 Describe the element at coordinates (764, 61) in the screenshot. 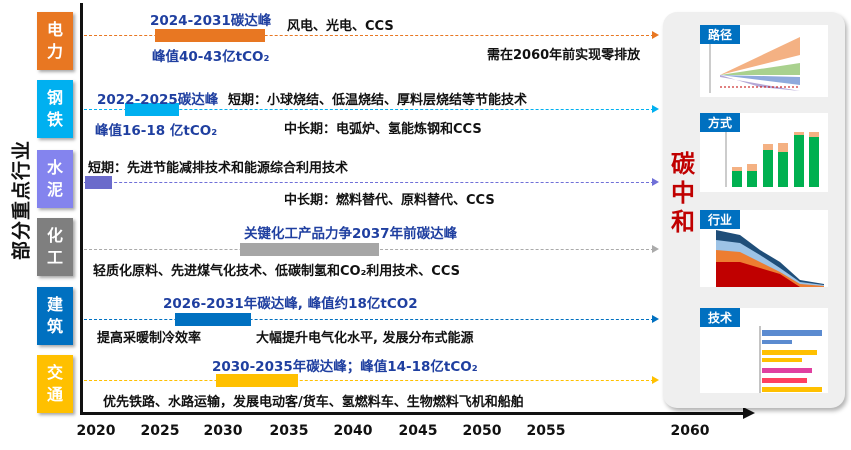

I see `thumbnail-pathway: 路径` at that location.